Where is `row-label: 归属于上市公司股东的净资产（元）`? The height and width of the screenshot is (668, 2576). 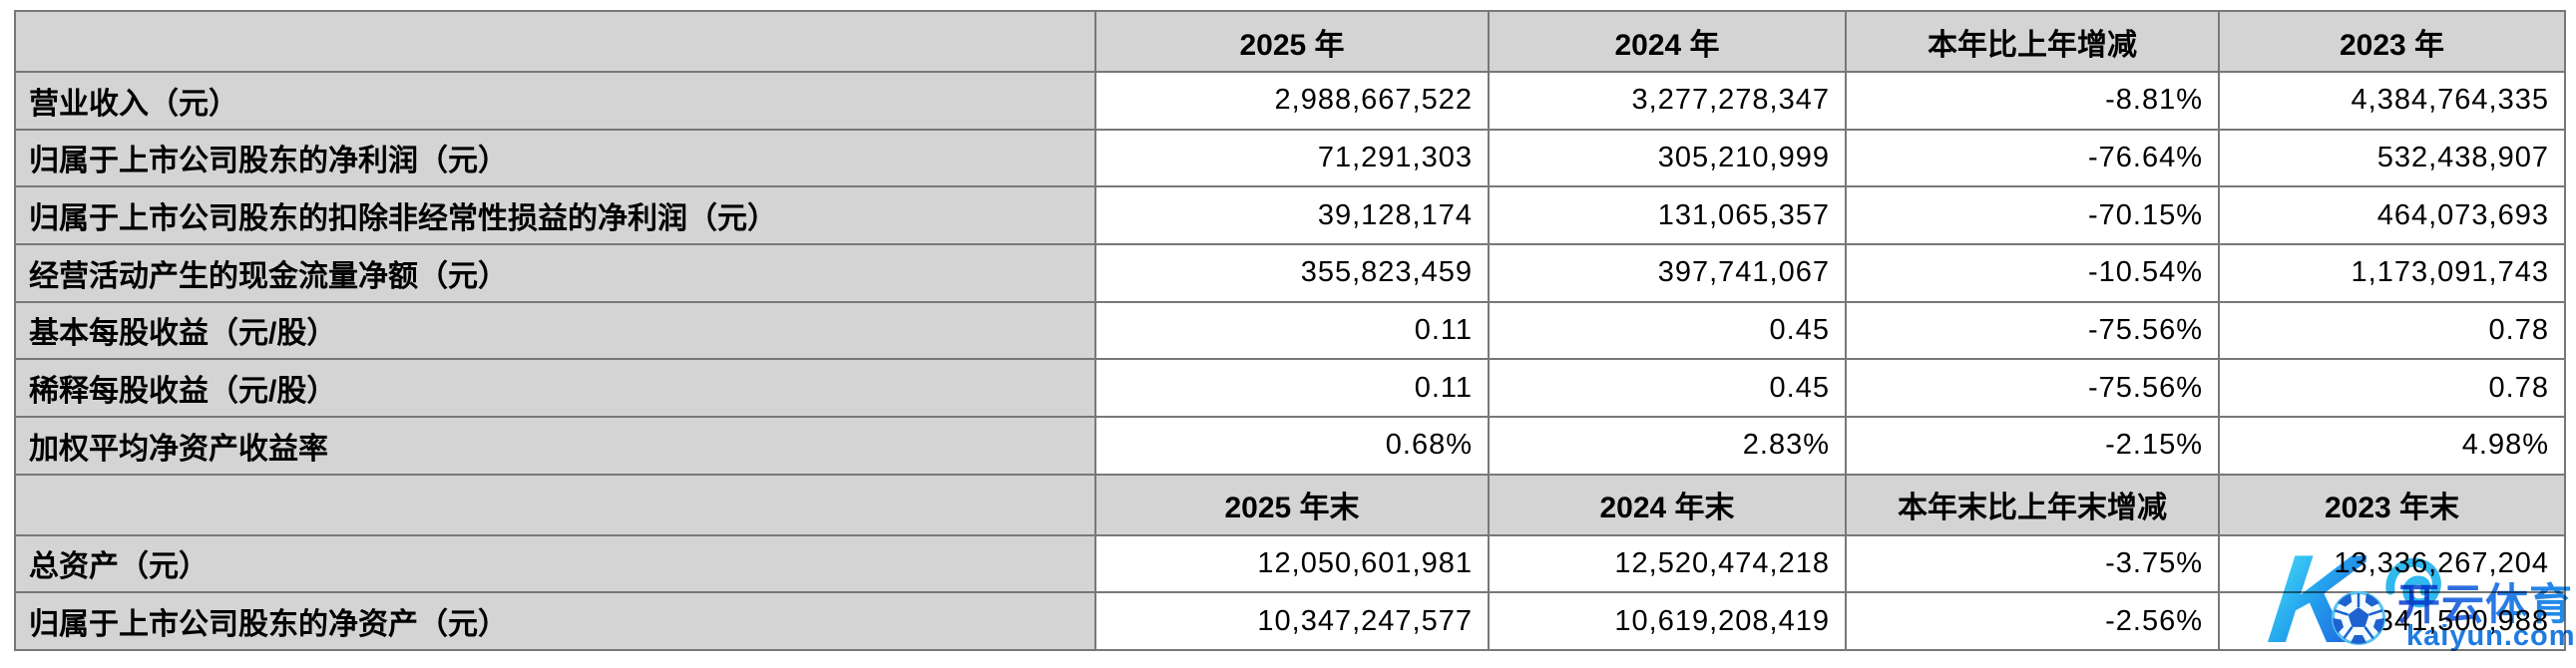
row-label: 归属于上市公司股东的净资产（元） is located at coordinates (555, 621).